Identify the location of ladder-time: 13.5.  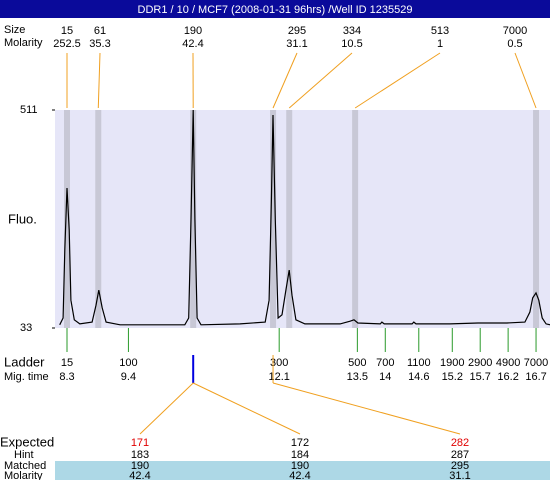
(357, 377).